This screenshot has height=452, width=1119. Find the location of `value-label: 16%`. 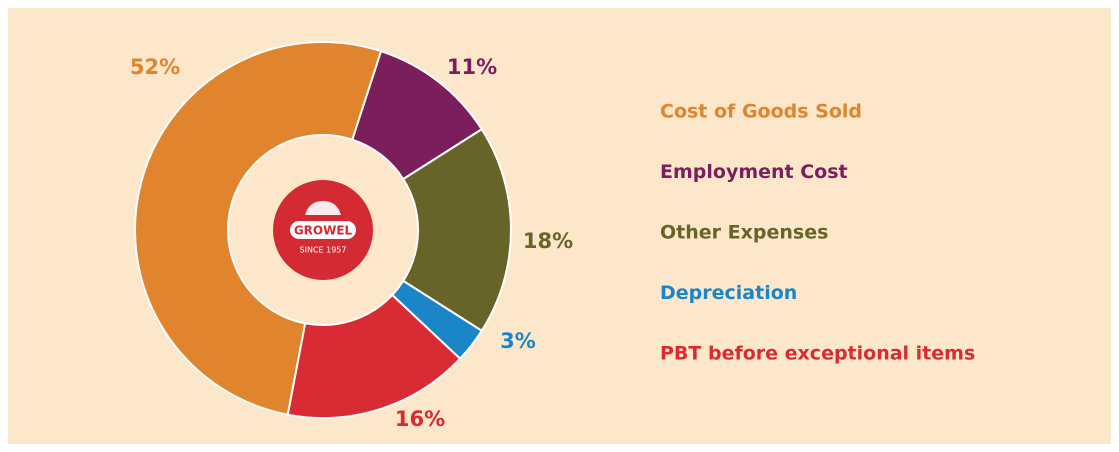

value-label: 16% is located at coordinates (420, 419).